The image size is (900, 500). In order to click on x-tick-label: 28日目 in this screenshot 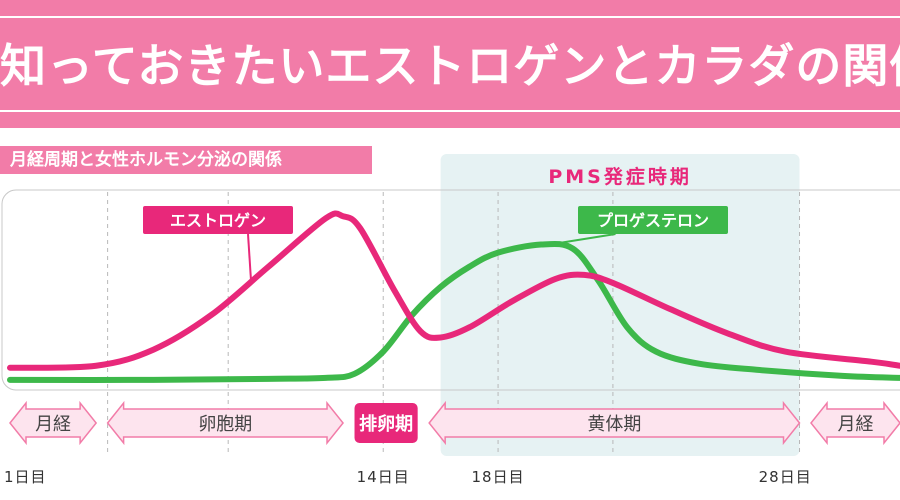, I will do `click(785, 477)`.